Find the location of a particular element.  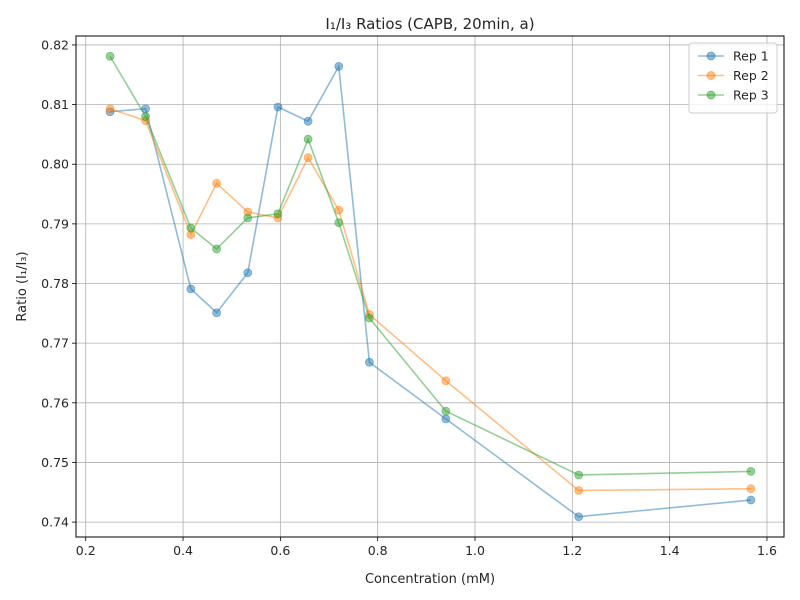

x-tick-label: 0.8 is located at coordinates (378, 550).